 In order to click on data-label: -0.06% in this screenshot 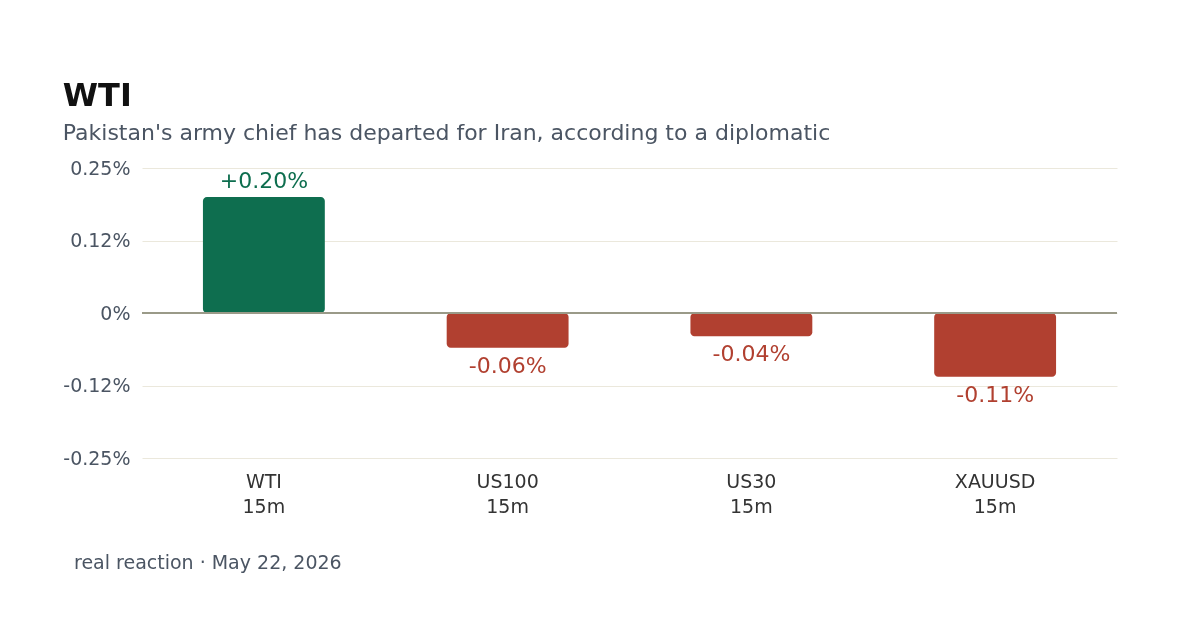, I will do `click(507, 365)`.